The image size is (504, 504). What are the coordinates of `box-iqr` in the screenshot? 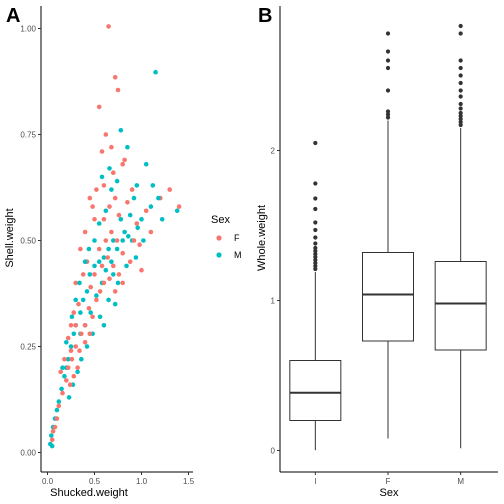 It's located at (315, 390).